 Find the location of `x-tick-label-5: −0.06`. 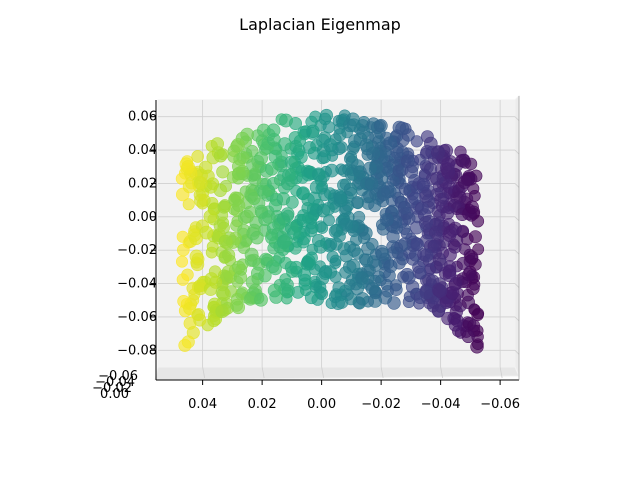

x-tick-label-5: −0.06 is located at coordinates (500, 404).